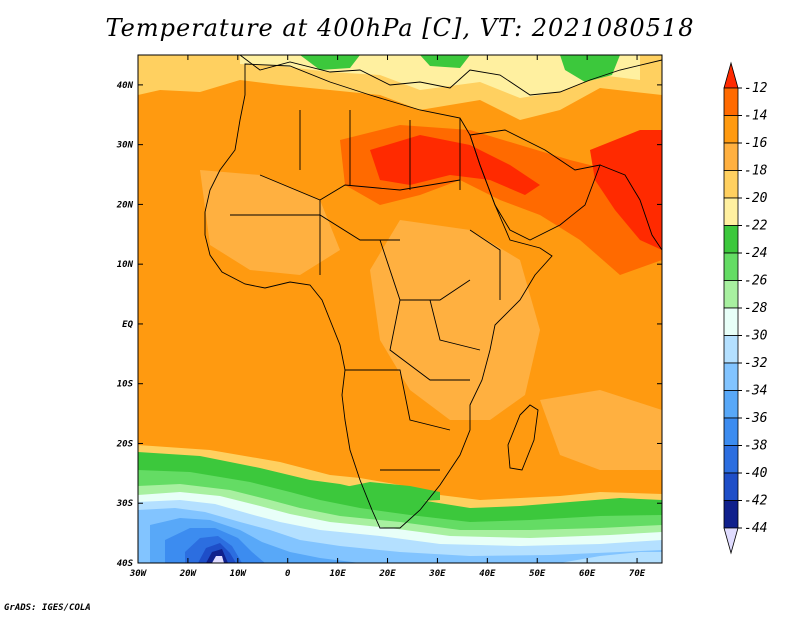 Image resolution: width=800 pixels, height=618 pixels. I want to click on lat-tick-label: 10N, so click(125, 265).